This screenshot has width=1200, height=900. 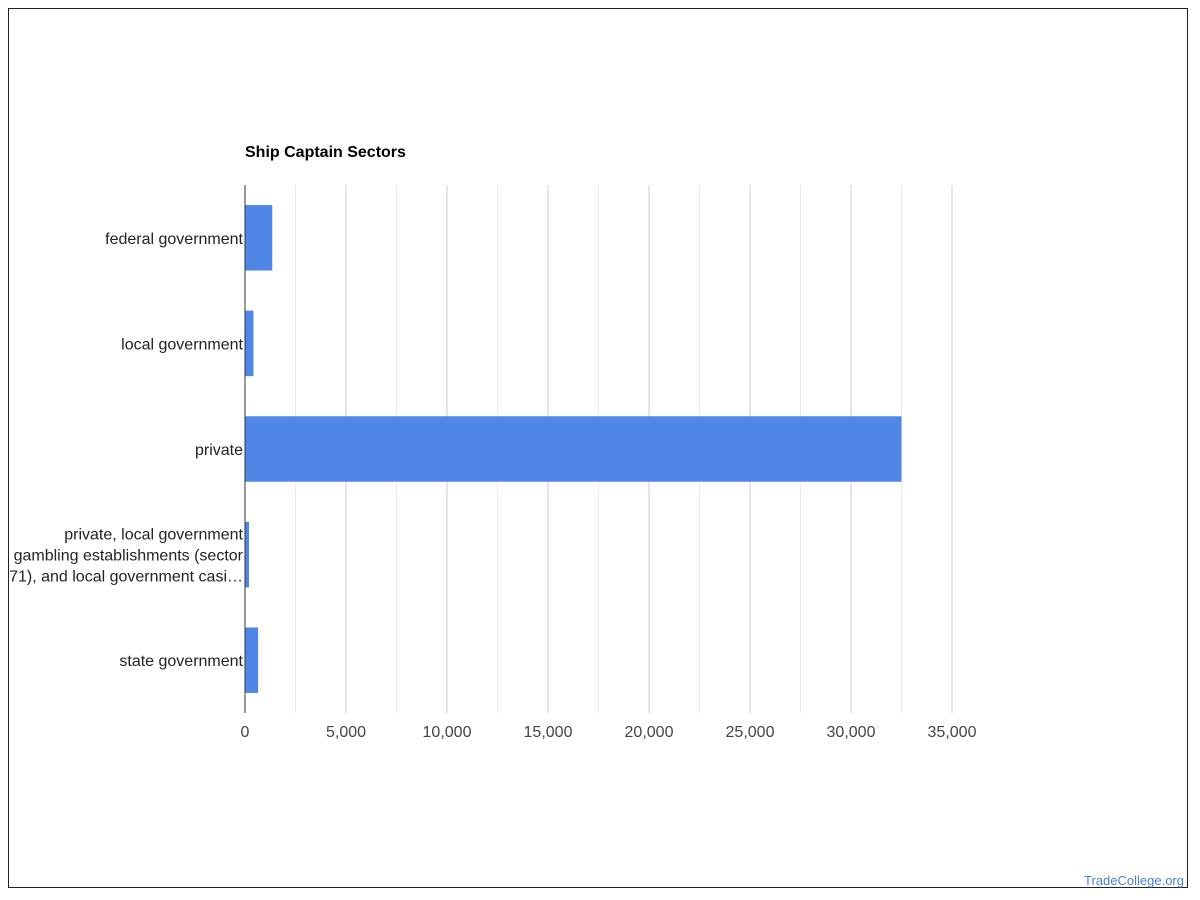 I want to click on x-tick-label: 5,000, so click(x=346, y=732).